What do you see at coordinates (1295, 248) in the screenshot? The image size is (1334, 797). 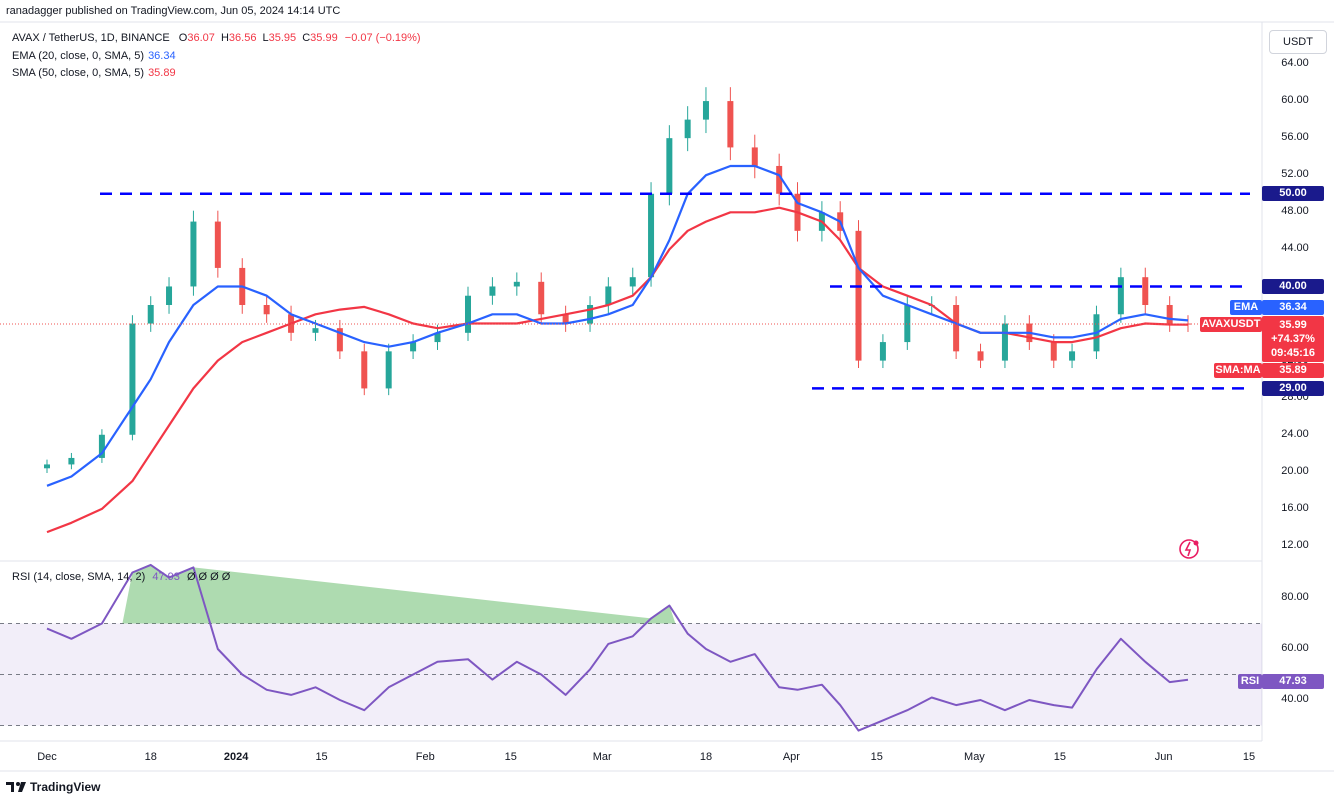 I see `price-tick-label: 44.00` at bounding box center [1295, 248].